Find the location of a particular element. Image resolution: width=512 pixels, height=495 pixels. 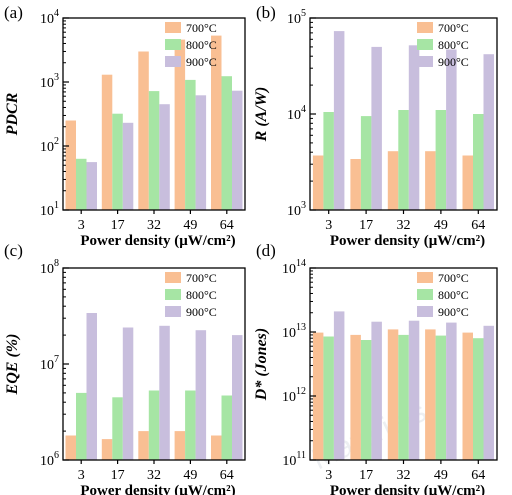

panel-label: (b) is located at coordinates (266, 12).